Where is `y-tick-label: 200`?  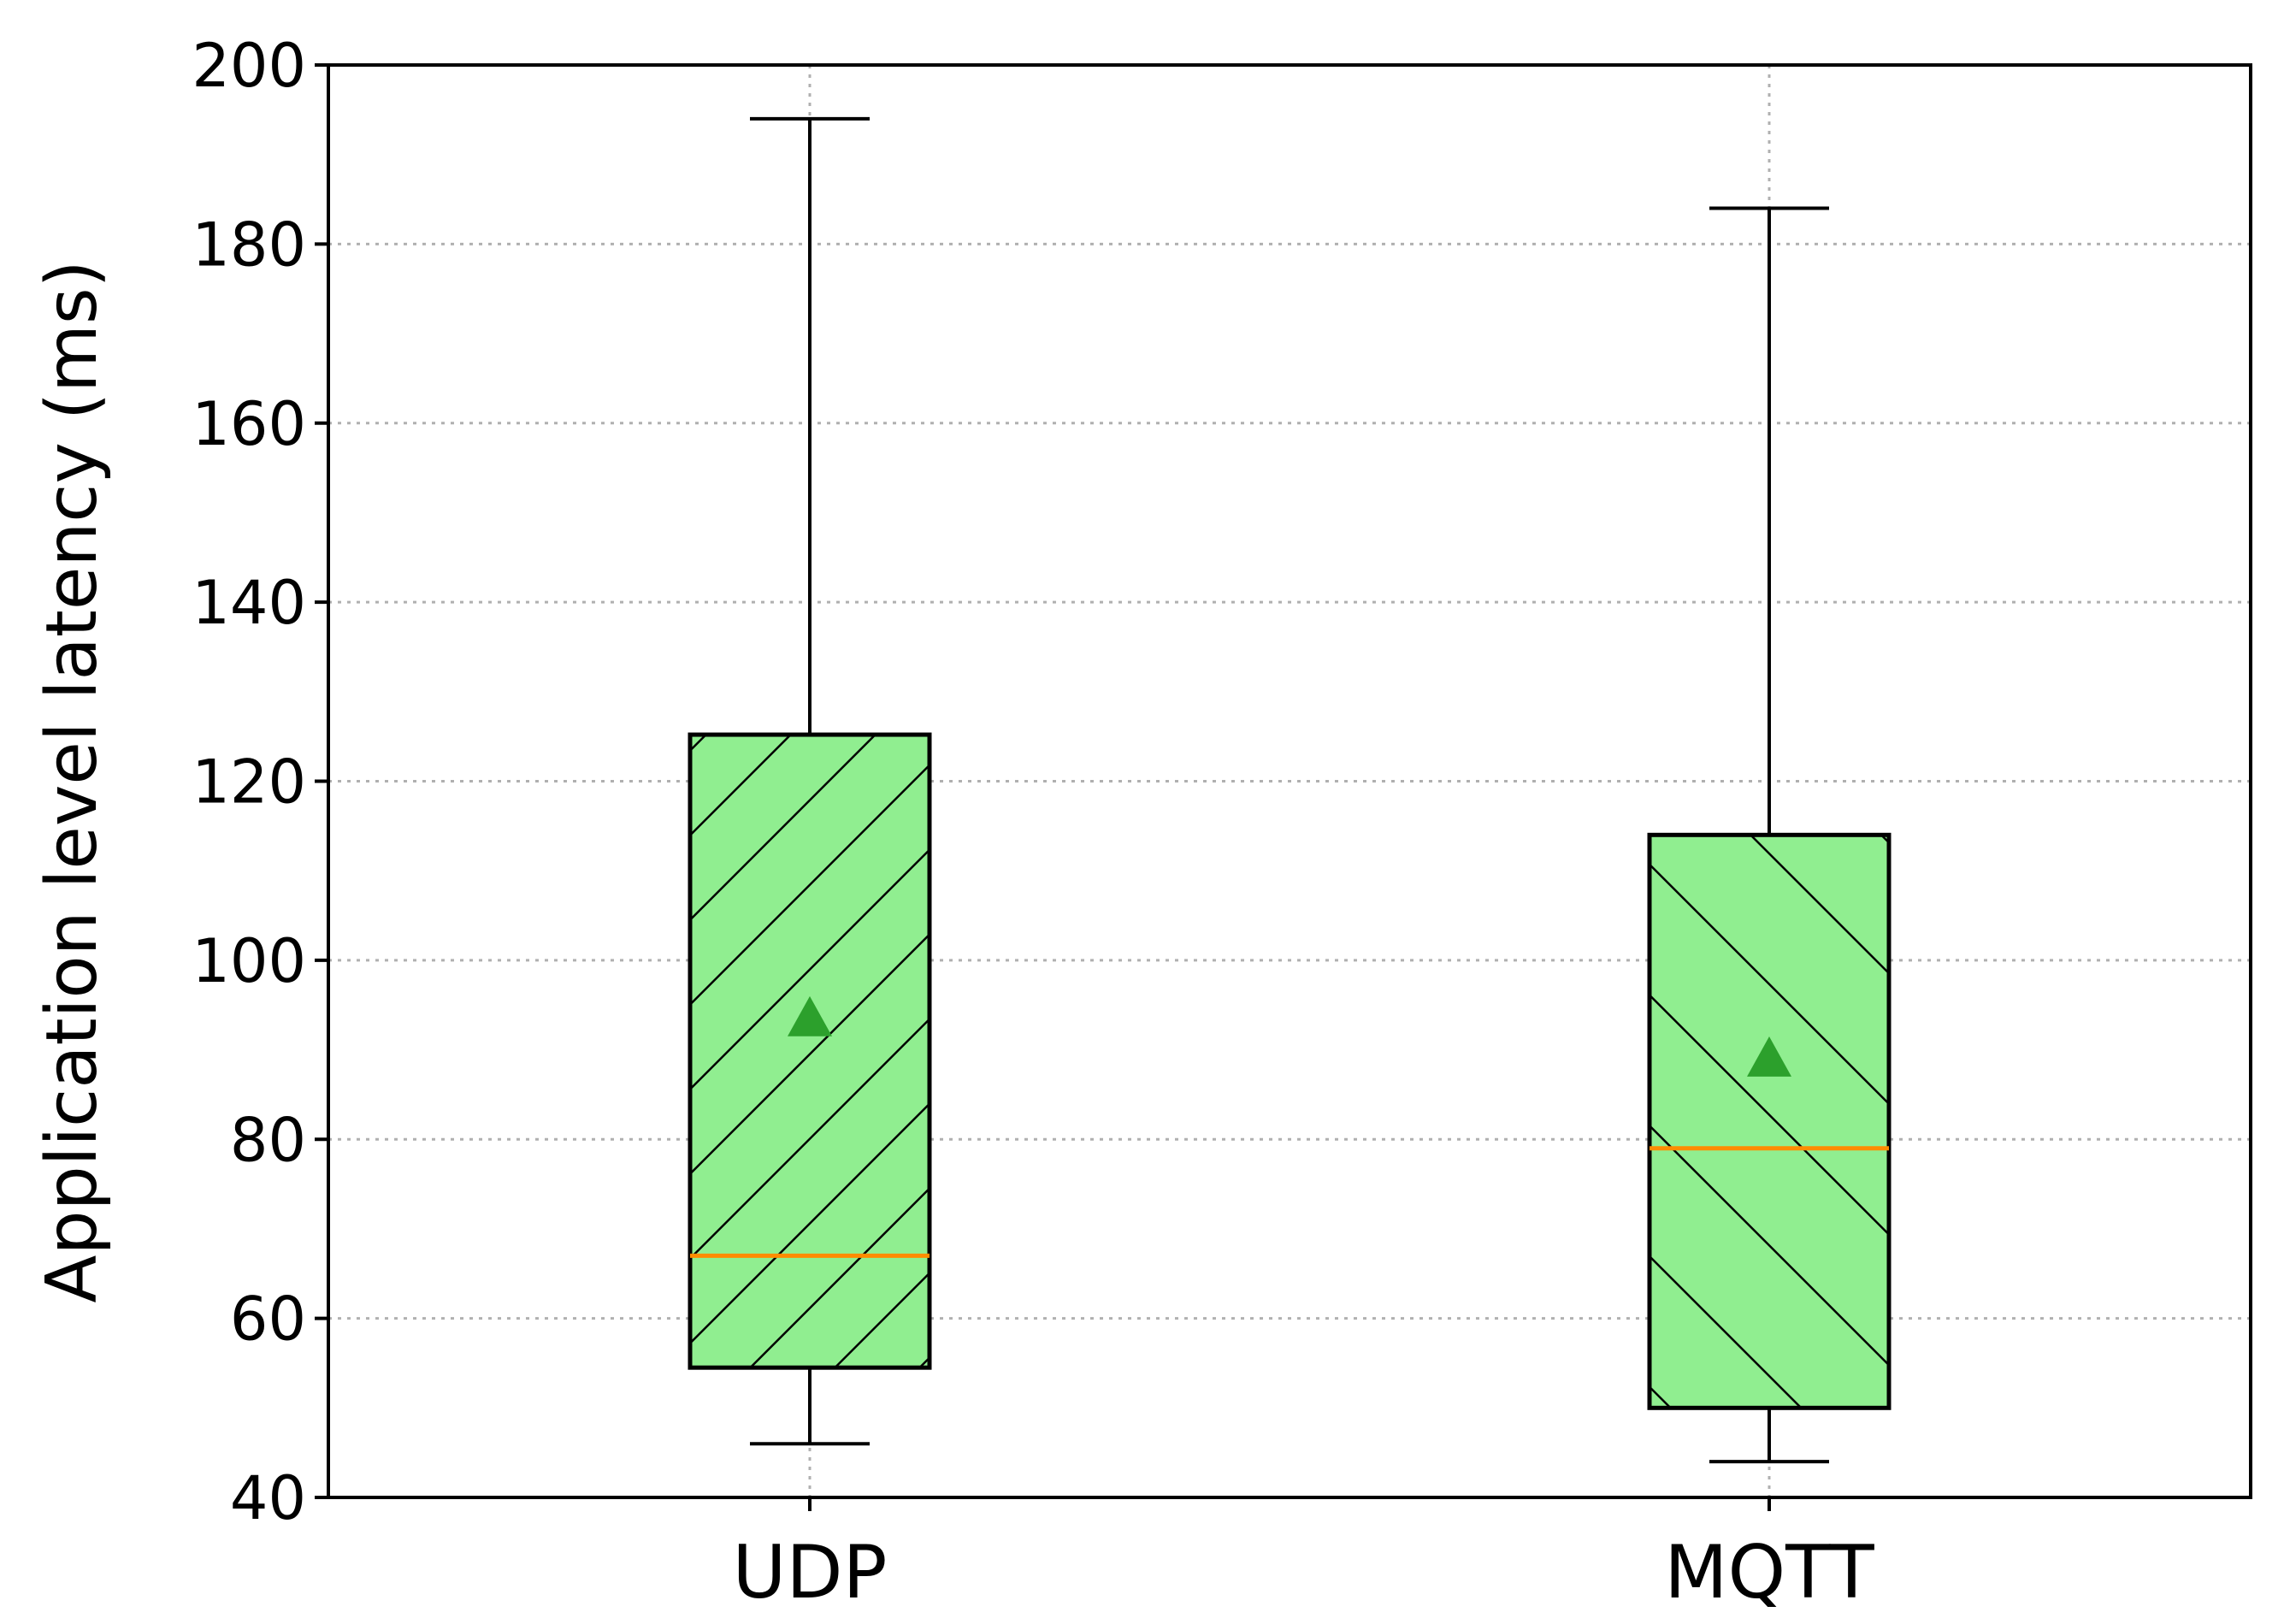
y-tick-label: 200 is located at coordinates (249, 66).